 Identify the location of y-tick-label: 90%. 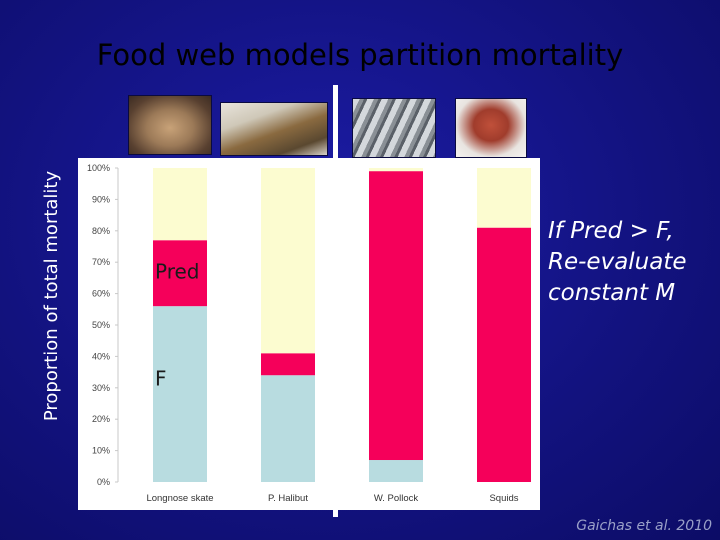
(101, 199).